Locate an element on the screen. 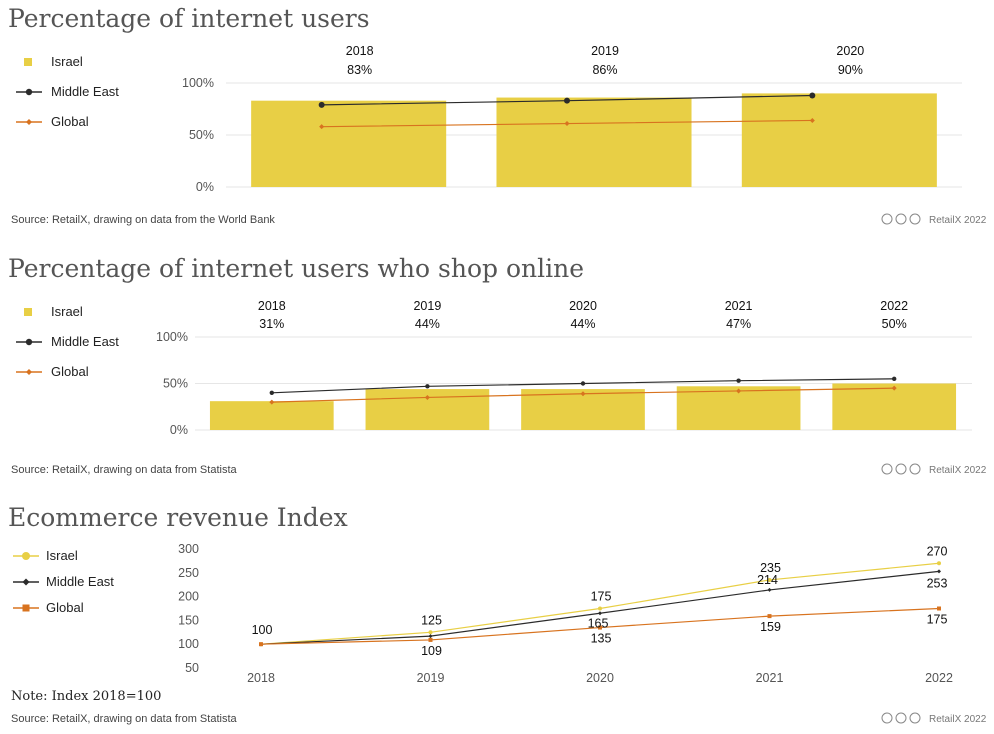 The height and width of the screenshot is (734, 994). data-label-israel-2020: 175 is located at coordinates (601, 597).